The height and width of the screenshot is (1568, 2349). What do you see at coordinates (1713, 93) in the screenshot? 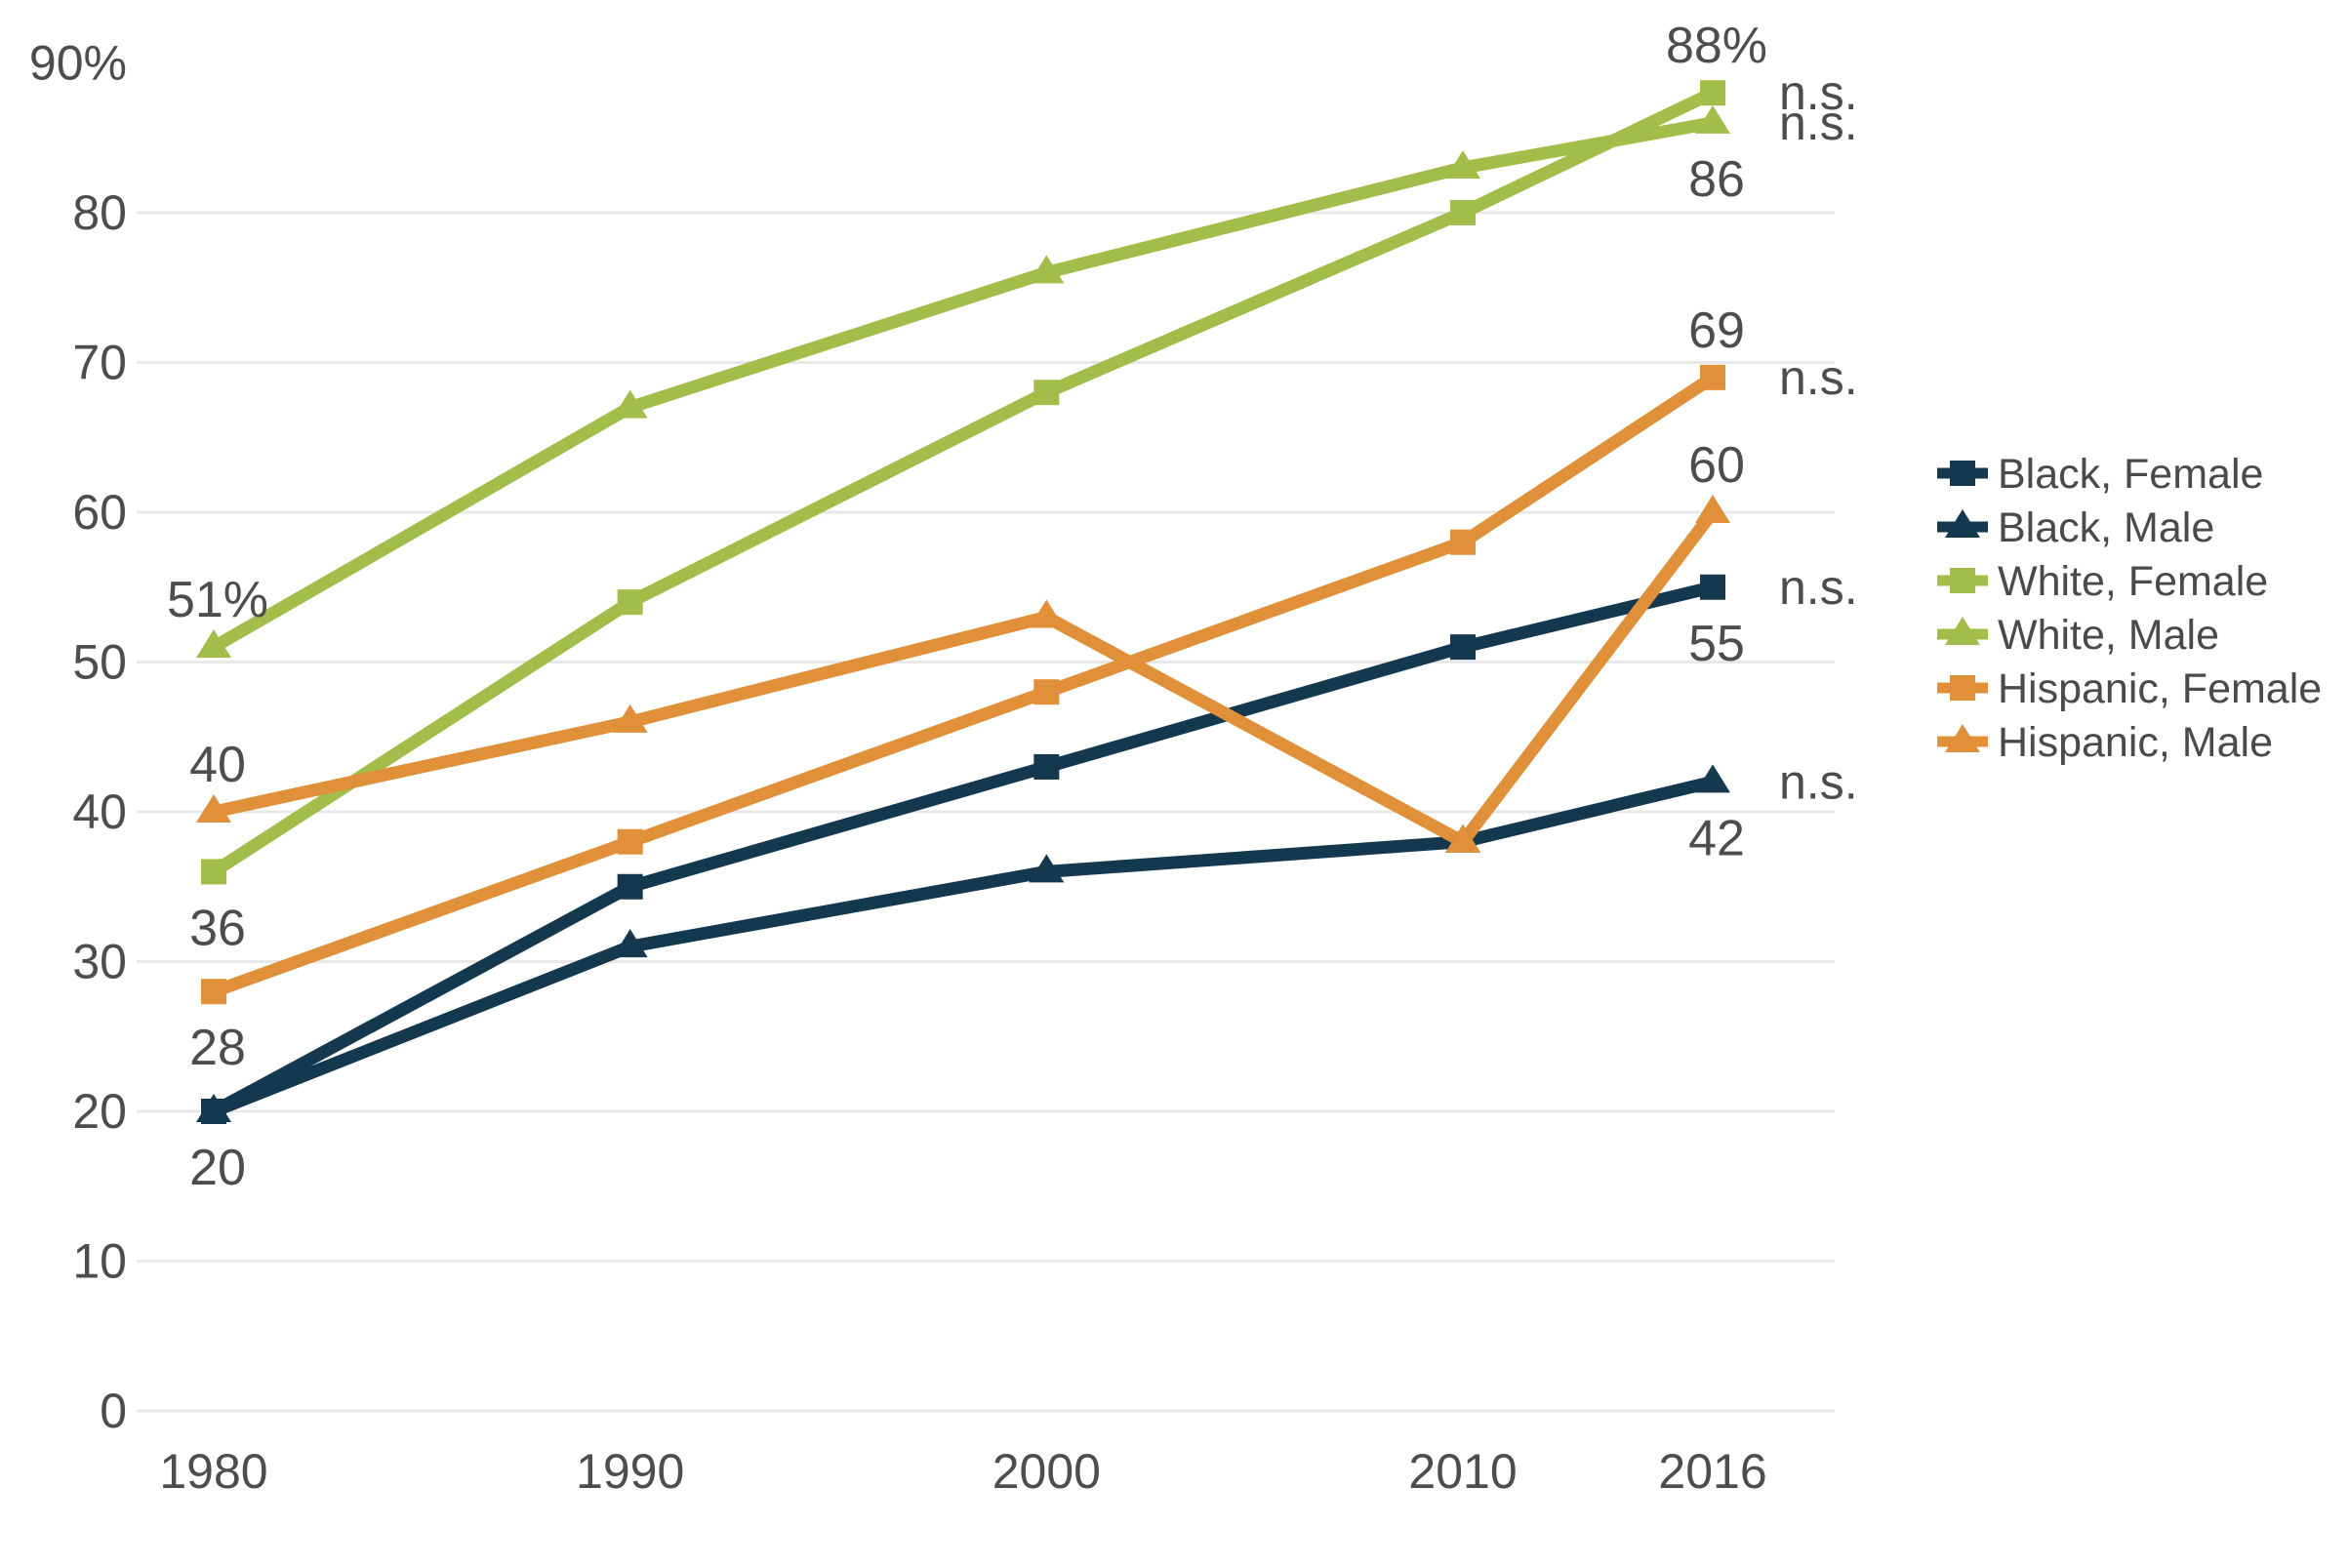
I see `marker-white-female-2016` at bounding box center [1713, 93].